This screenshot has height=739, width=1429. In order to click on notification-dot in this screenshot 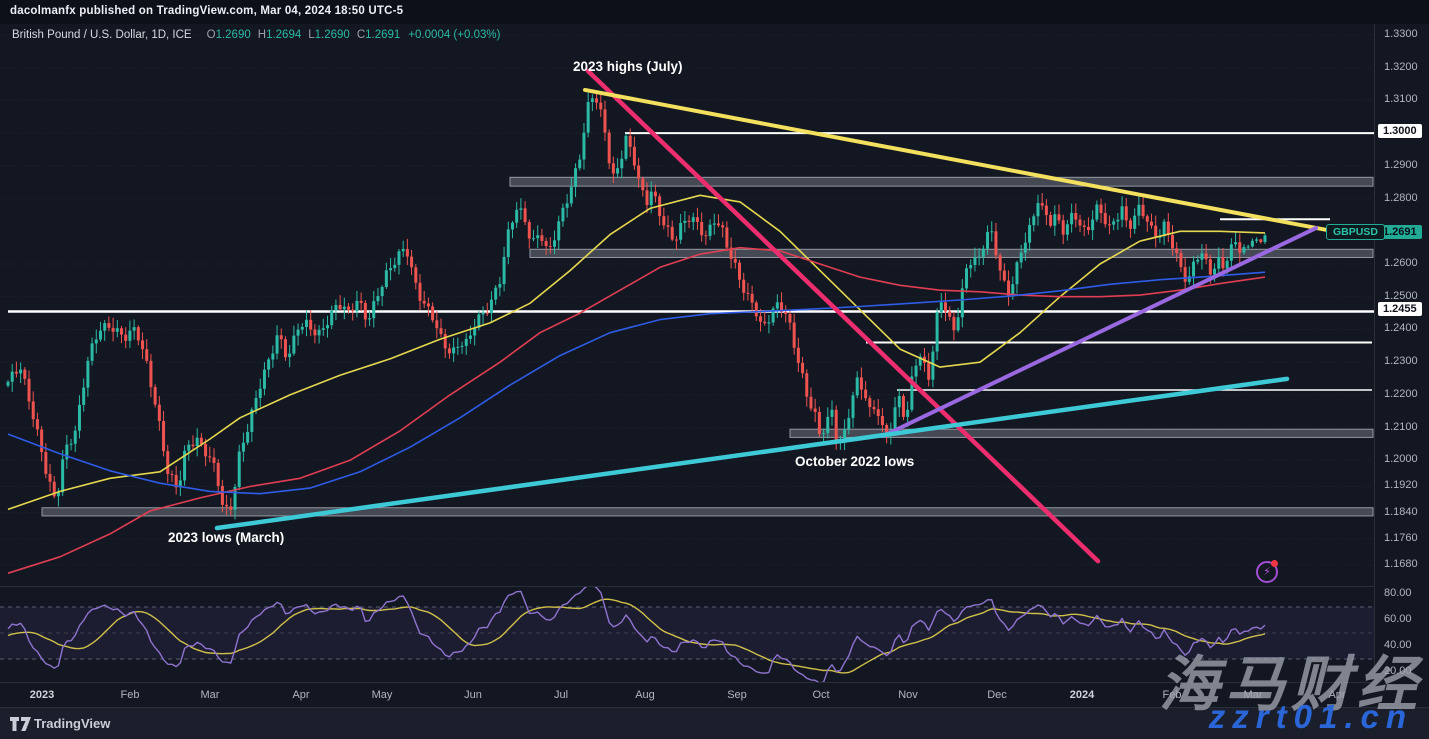, I will do `click(1274, 563)`.